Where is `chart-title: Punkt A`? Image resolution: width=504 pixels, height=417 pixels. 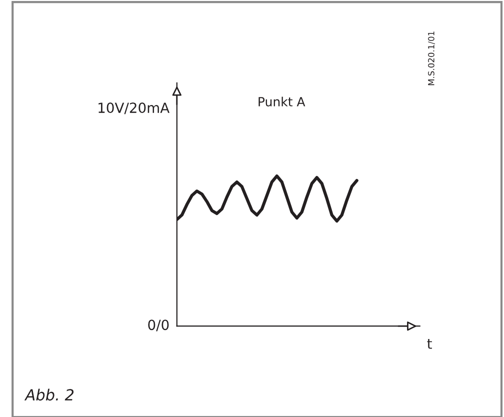
chart-title: Punkt A is located at coordinates (282, 101).